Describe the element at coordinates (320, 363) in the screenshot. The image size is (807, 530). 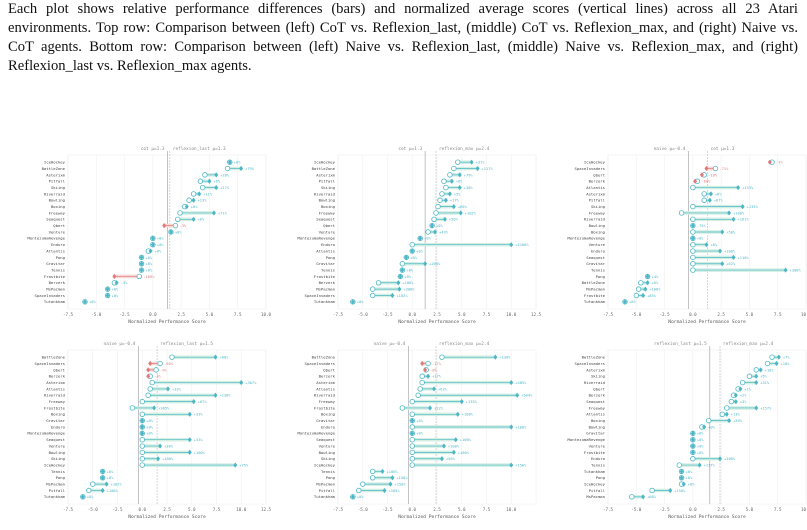
I see `category-label: SpaceInvaders` at that location.